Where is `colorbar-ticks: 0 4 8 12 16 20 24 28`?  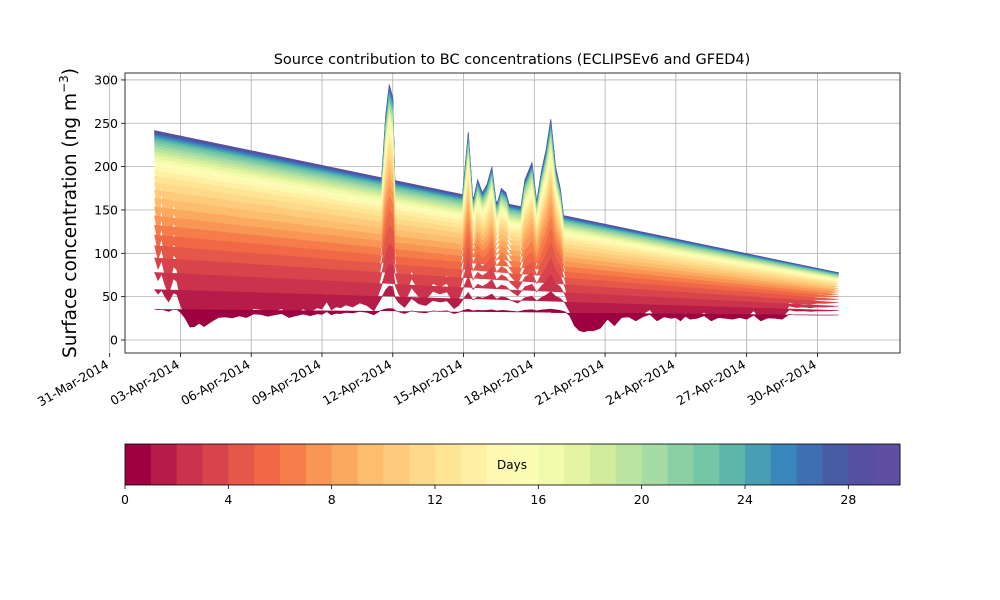
colorbar-ticks: 0 4 8 12 16 20 24 28 is located at coordinates (488, 496).